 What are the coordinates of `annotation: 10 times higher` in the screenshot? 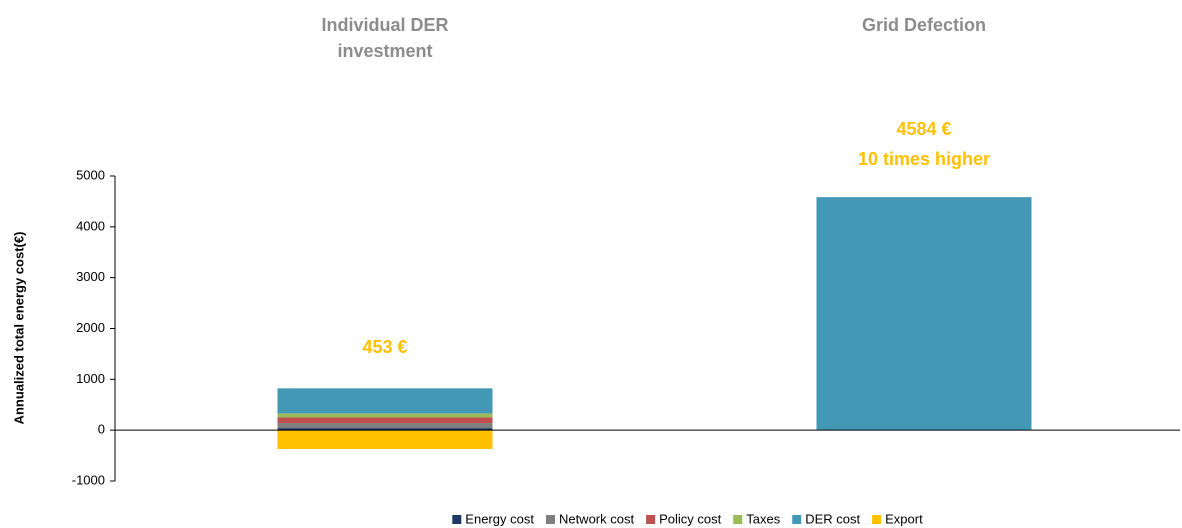 It's located at (924, 159).